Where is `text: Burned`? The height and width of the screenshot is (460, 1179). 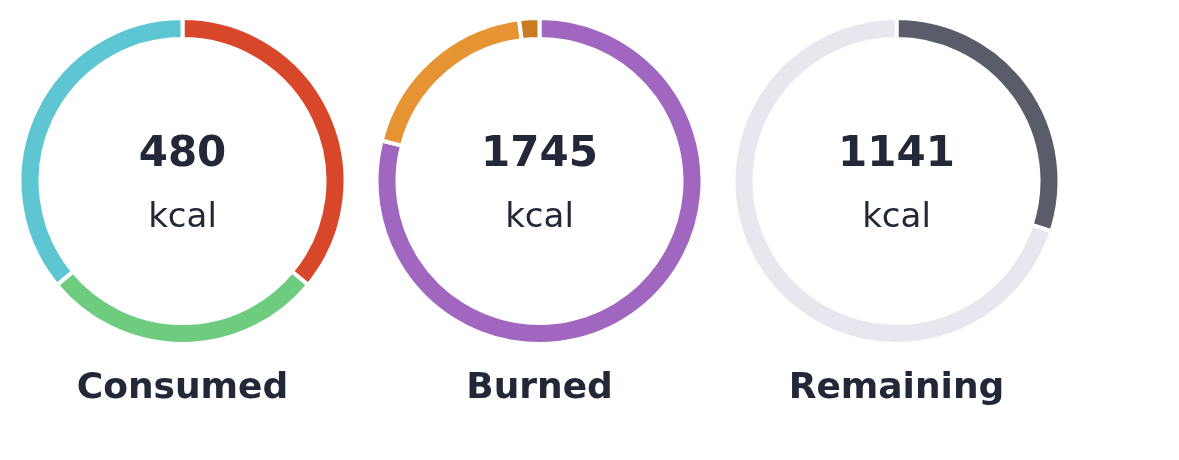
text: Burned is located at coordinates (539, 385).